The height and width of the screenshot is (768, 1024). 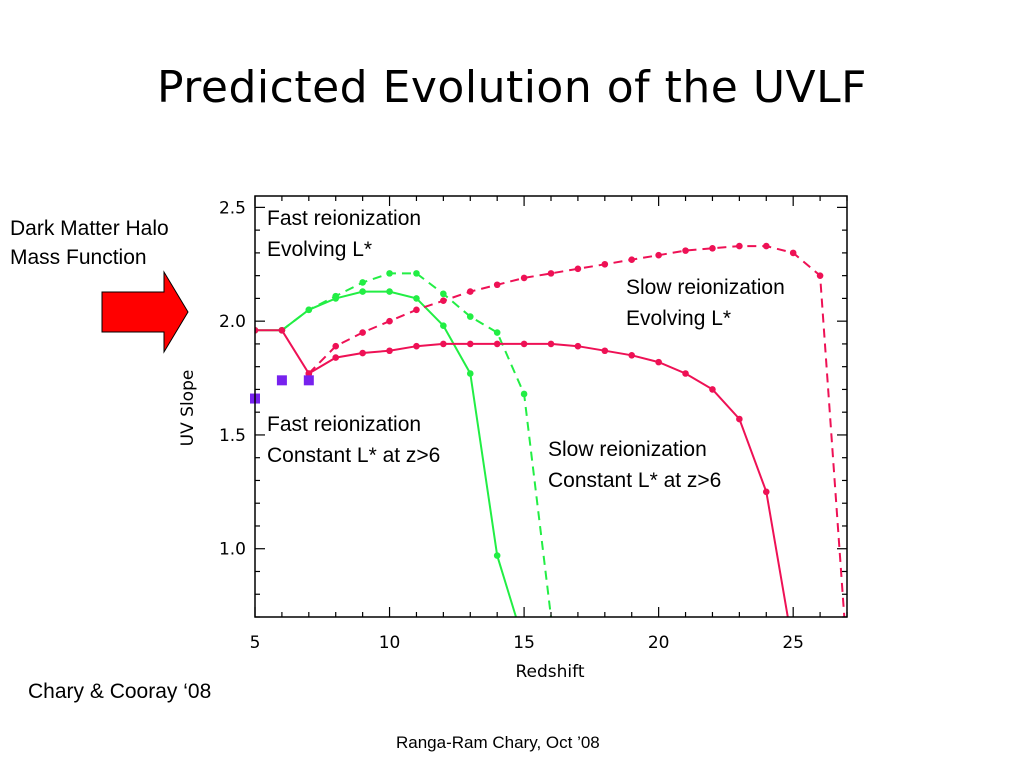 What do you see at coordinates (390, 643) in the screenshot?
I see `x-tick-label: 10` at bounding box center [390, 643].